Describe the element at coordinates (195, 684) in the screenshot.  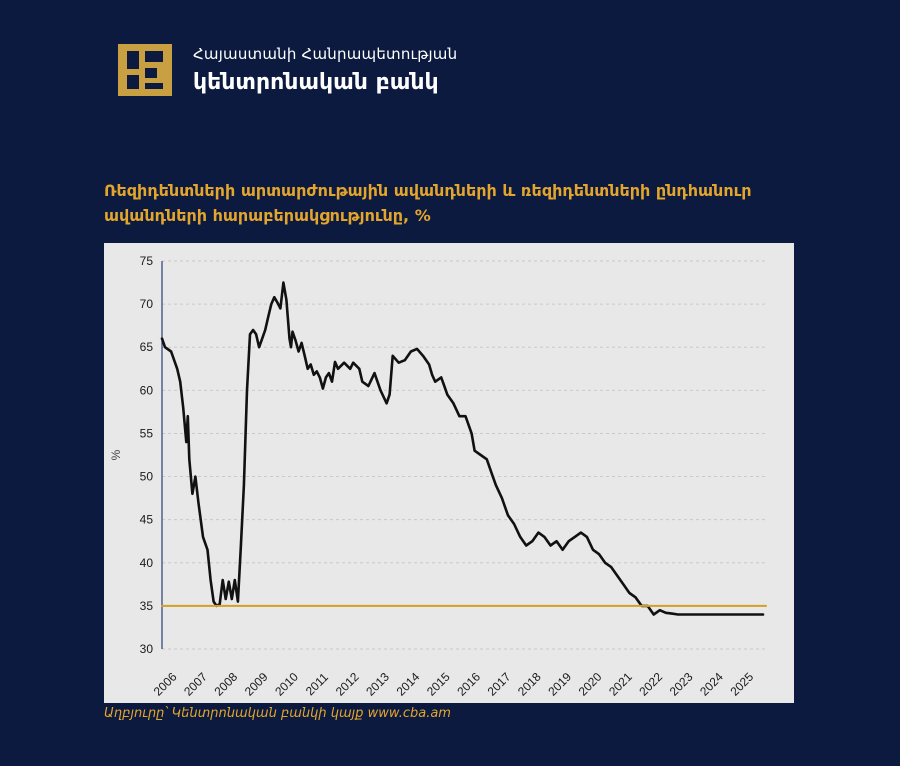
I see `x-tick-label-2007: 2007` at that location.